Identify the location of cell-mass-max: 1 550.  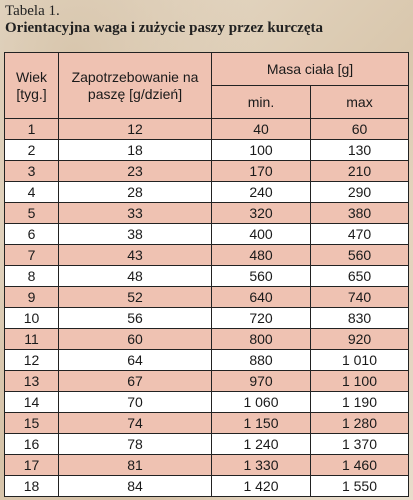
(359, 486).